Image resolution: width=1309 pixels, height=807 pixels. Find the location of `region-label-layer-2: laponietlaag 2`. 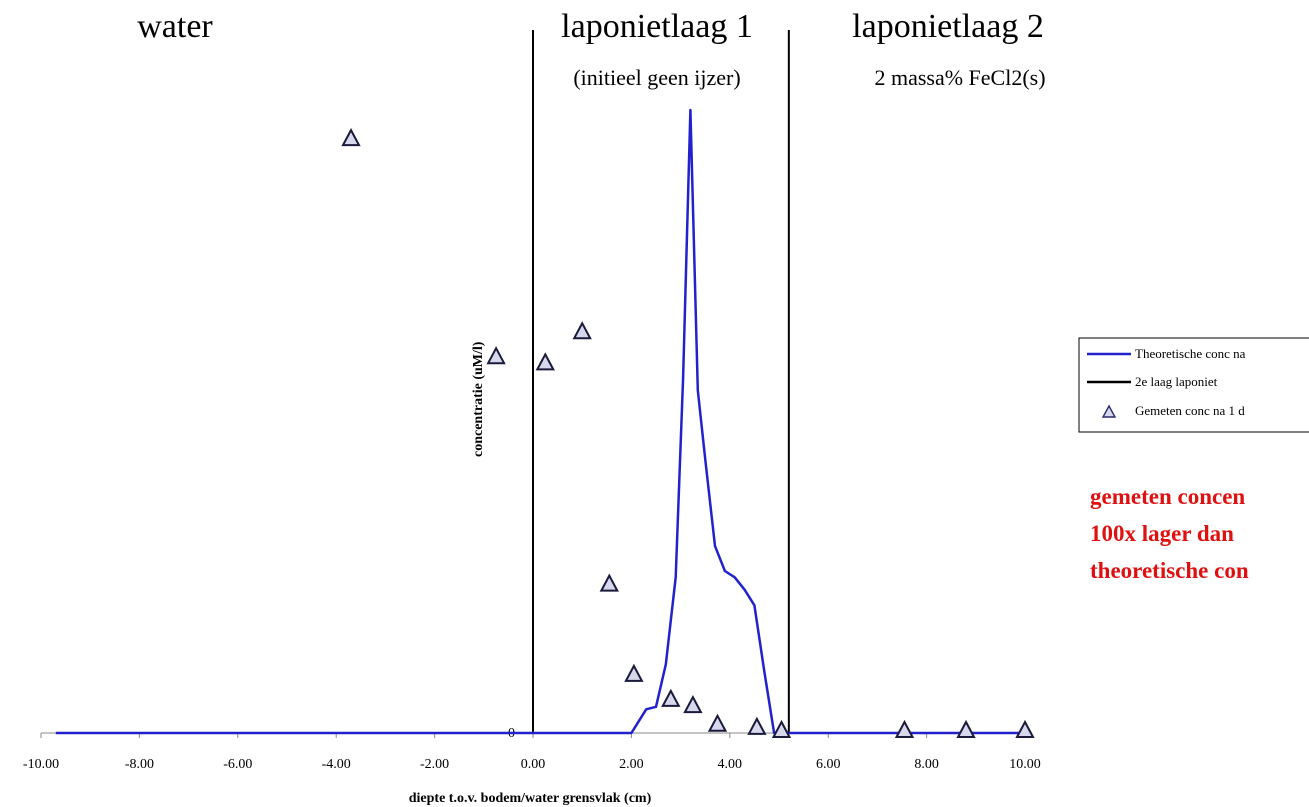

region-label-layer-2: laponietlaag 2 is located at coordinates (948, 26).